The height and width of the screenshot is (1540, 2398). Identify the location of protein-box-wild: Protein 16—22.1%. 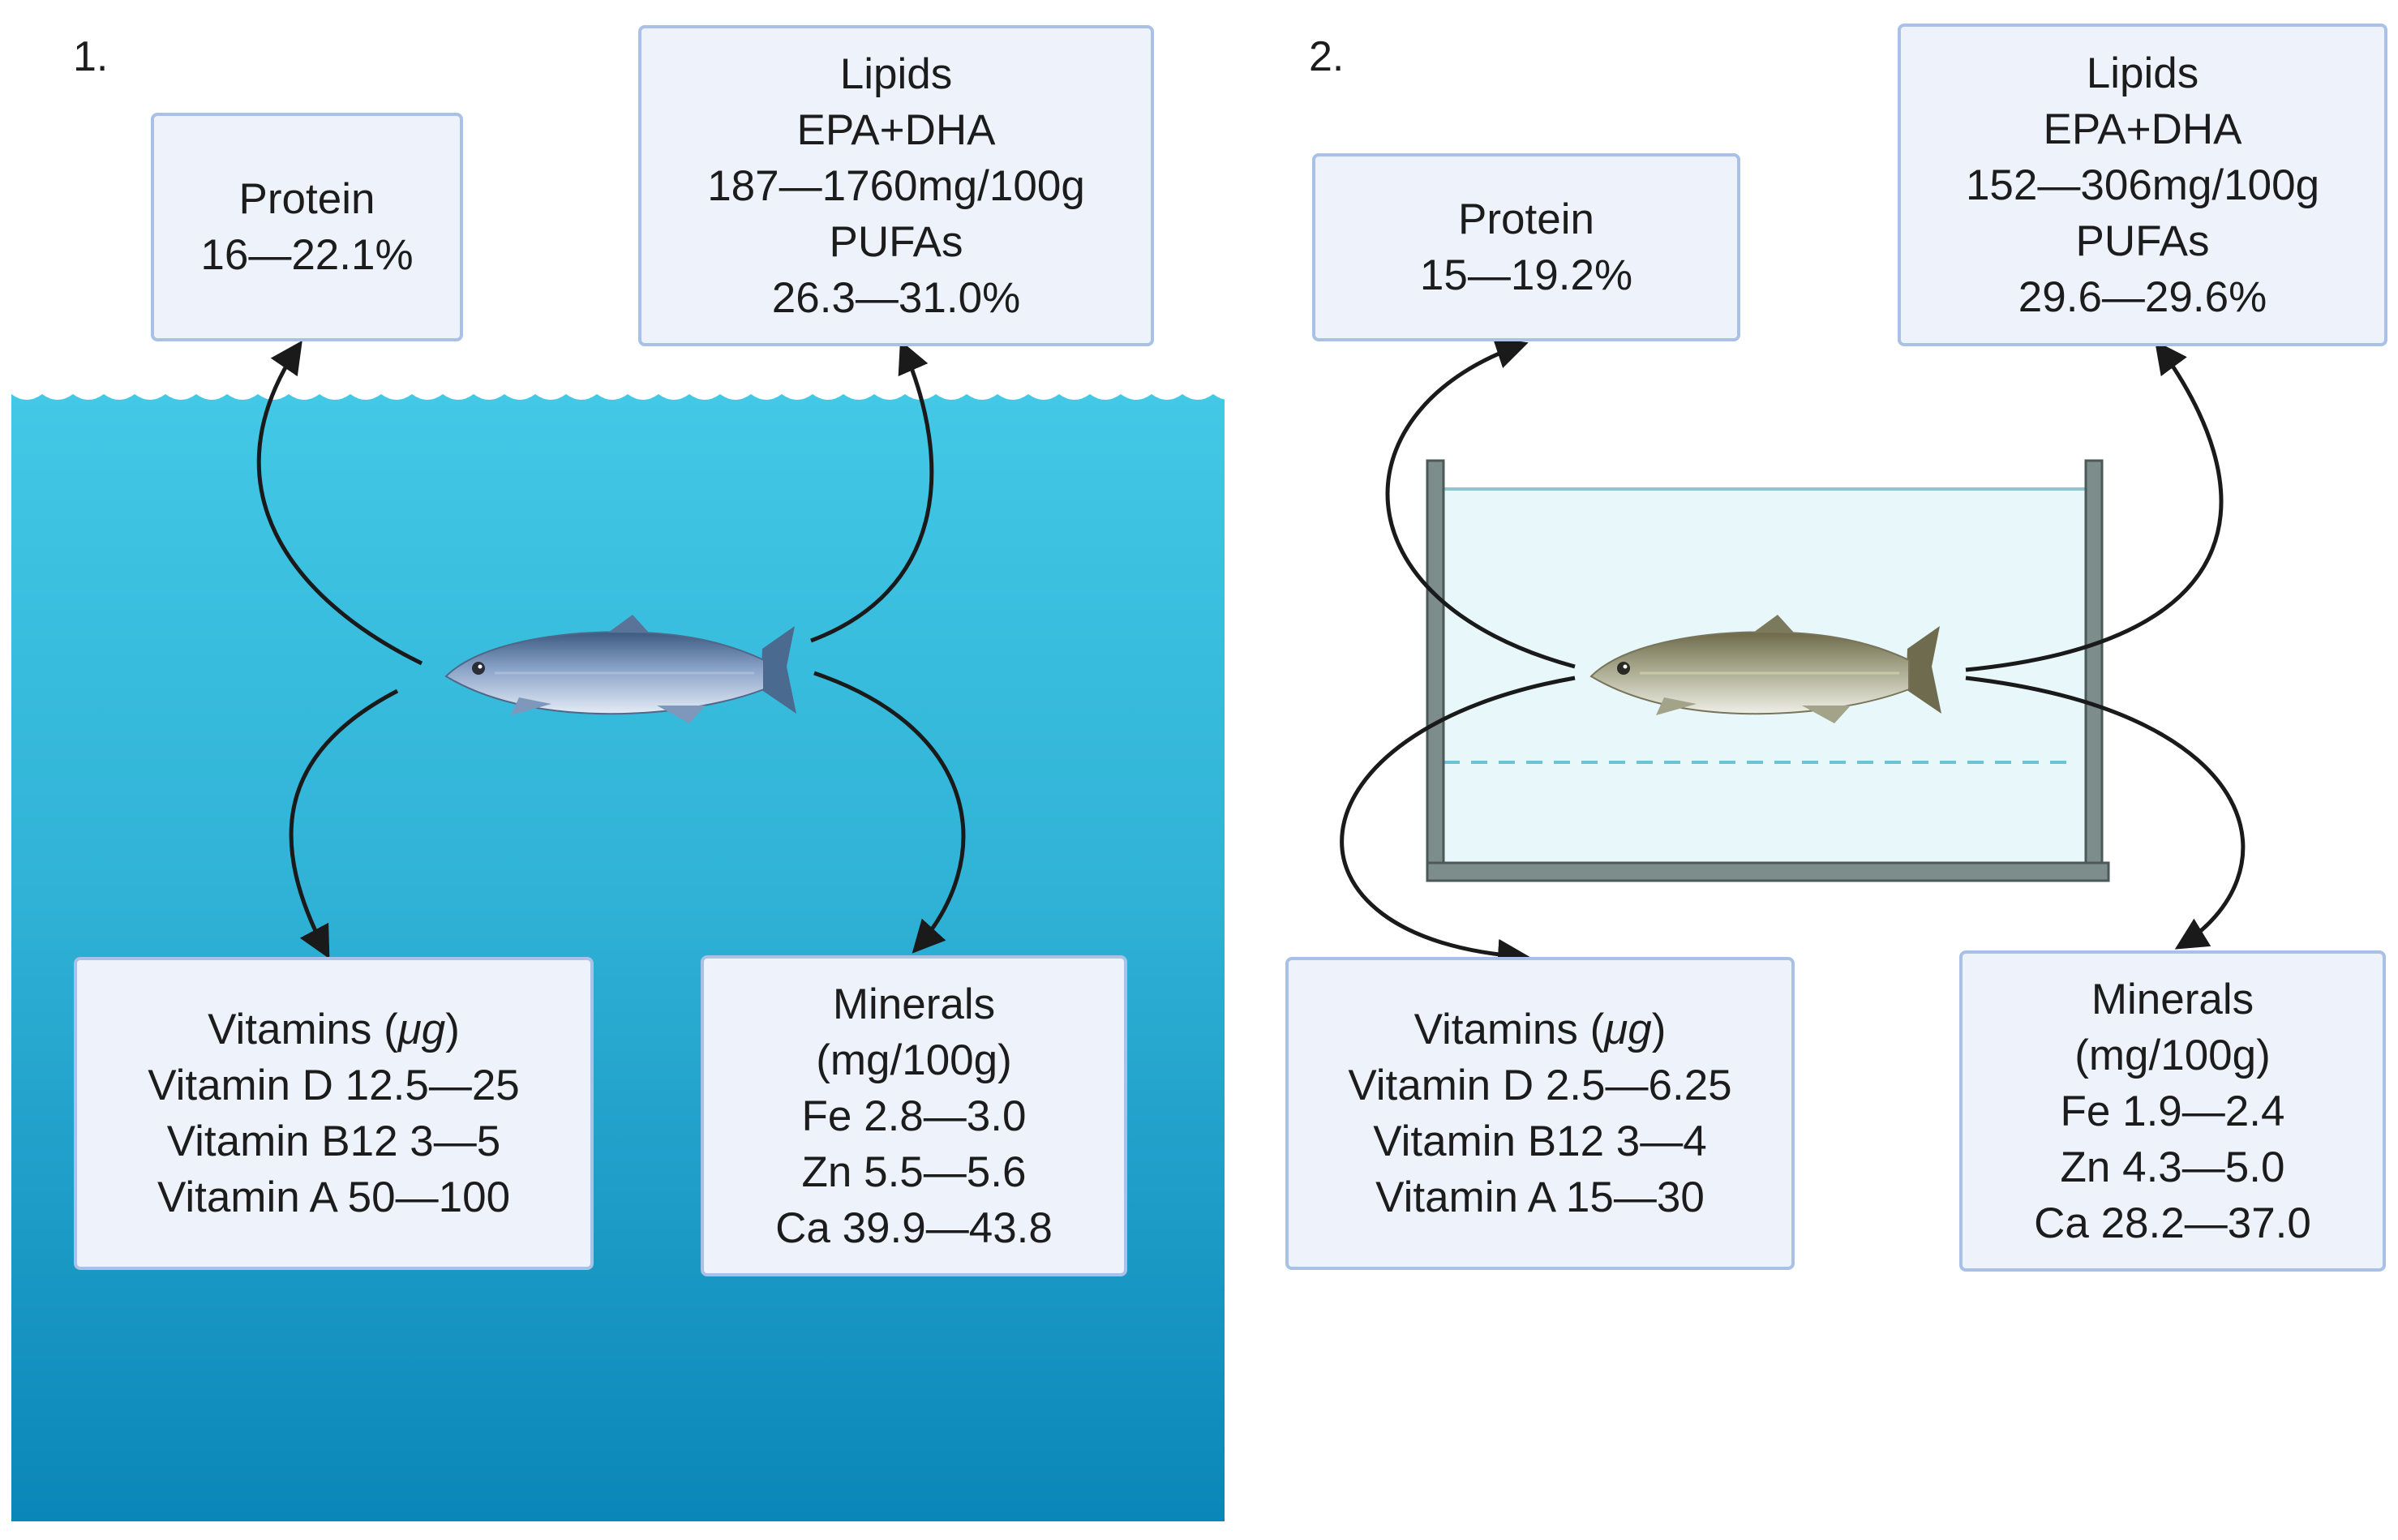
(307, 227).